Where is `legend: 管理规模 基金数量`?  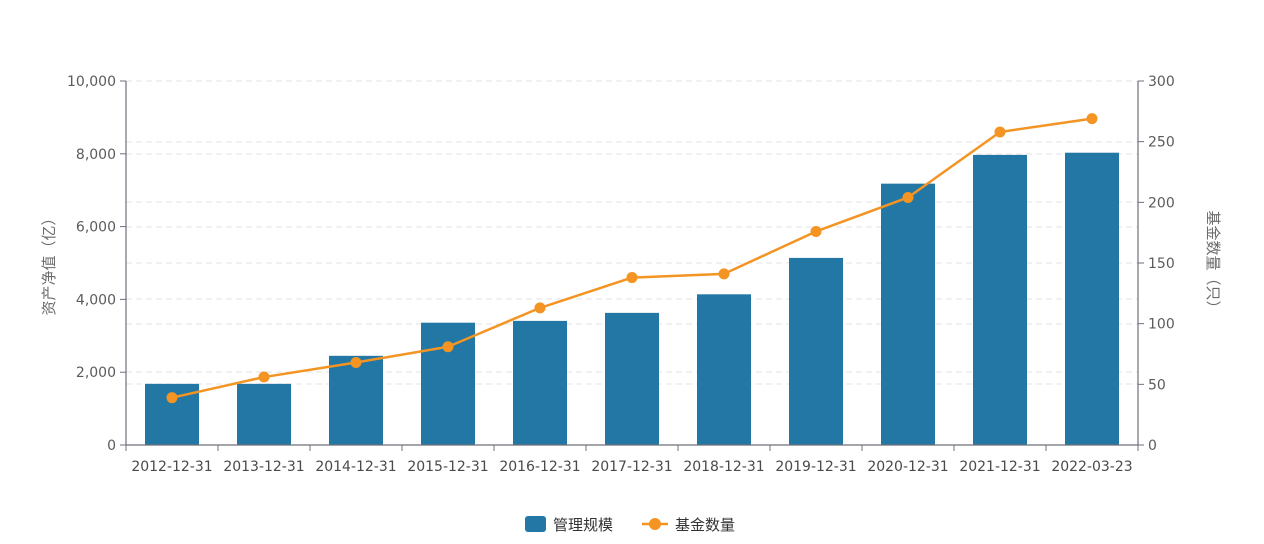
legend: 管理规模 基金数量 is located at coordinates (630, 525).